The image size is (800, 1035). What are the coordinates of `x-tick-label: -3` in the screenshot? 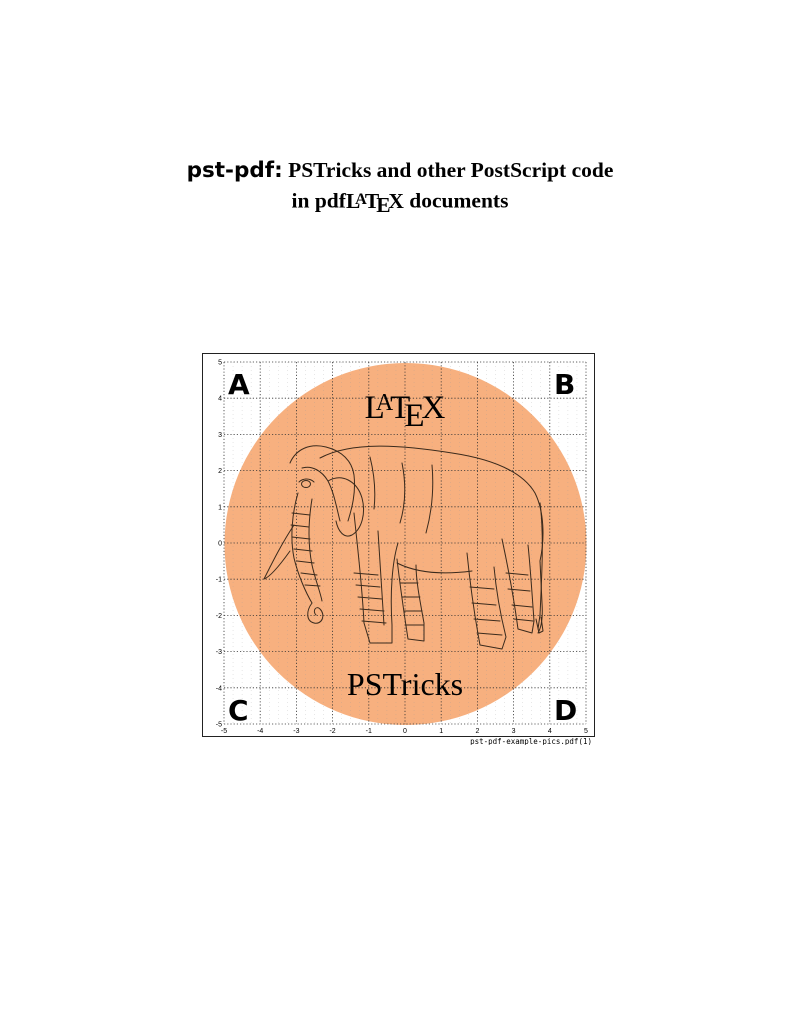 It's located at (296, 731).